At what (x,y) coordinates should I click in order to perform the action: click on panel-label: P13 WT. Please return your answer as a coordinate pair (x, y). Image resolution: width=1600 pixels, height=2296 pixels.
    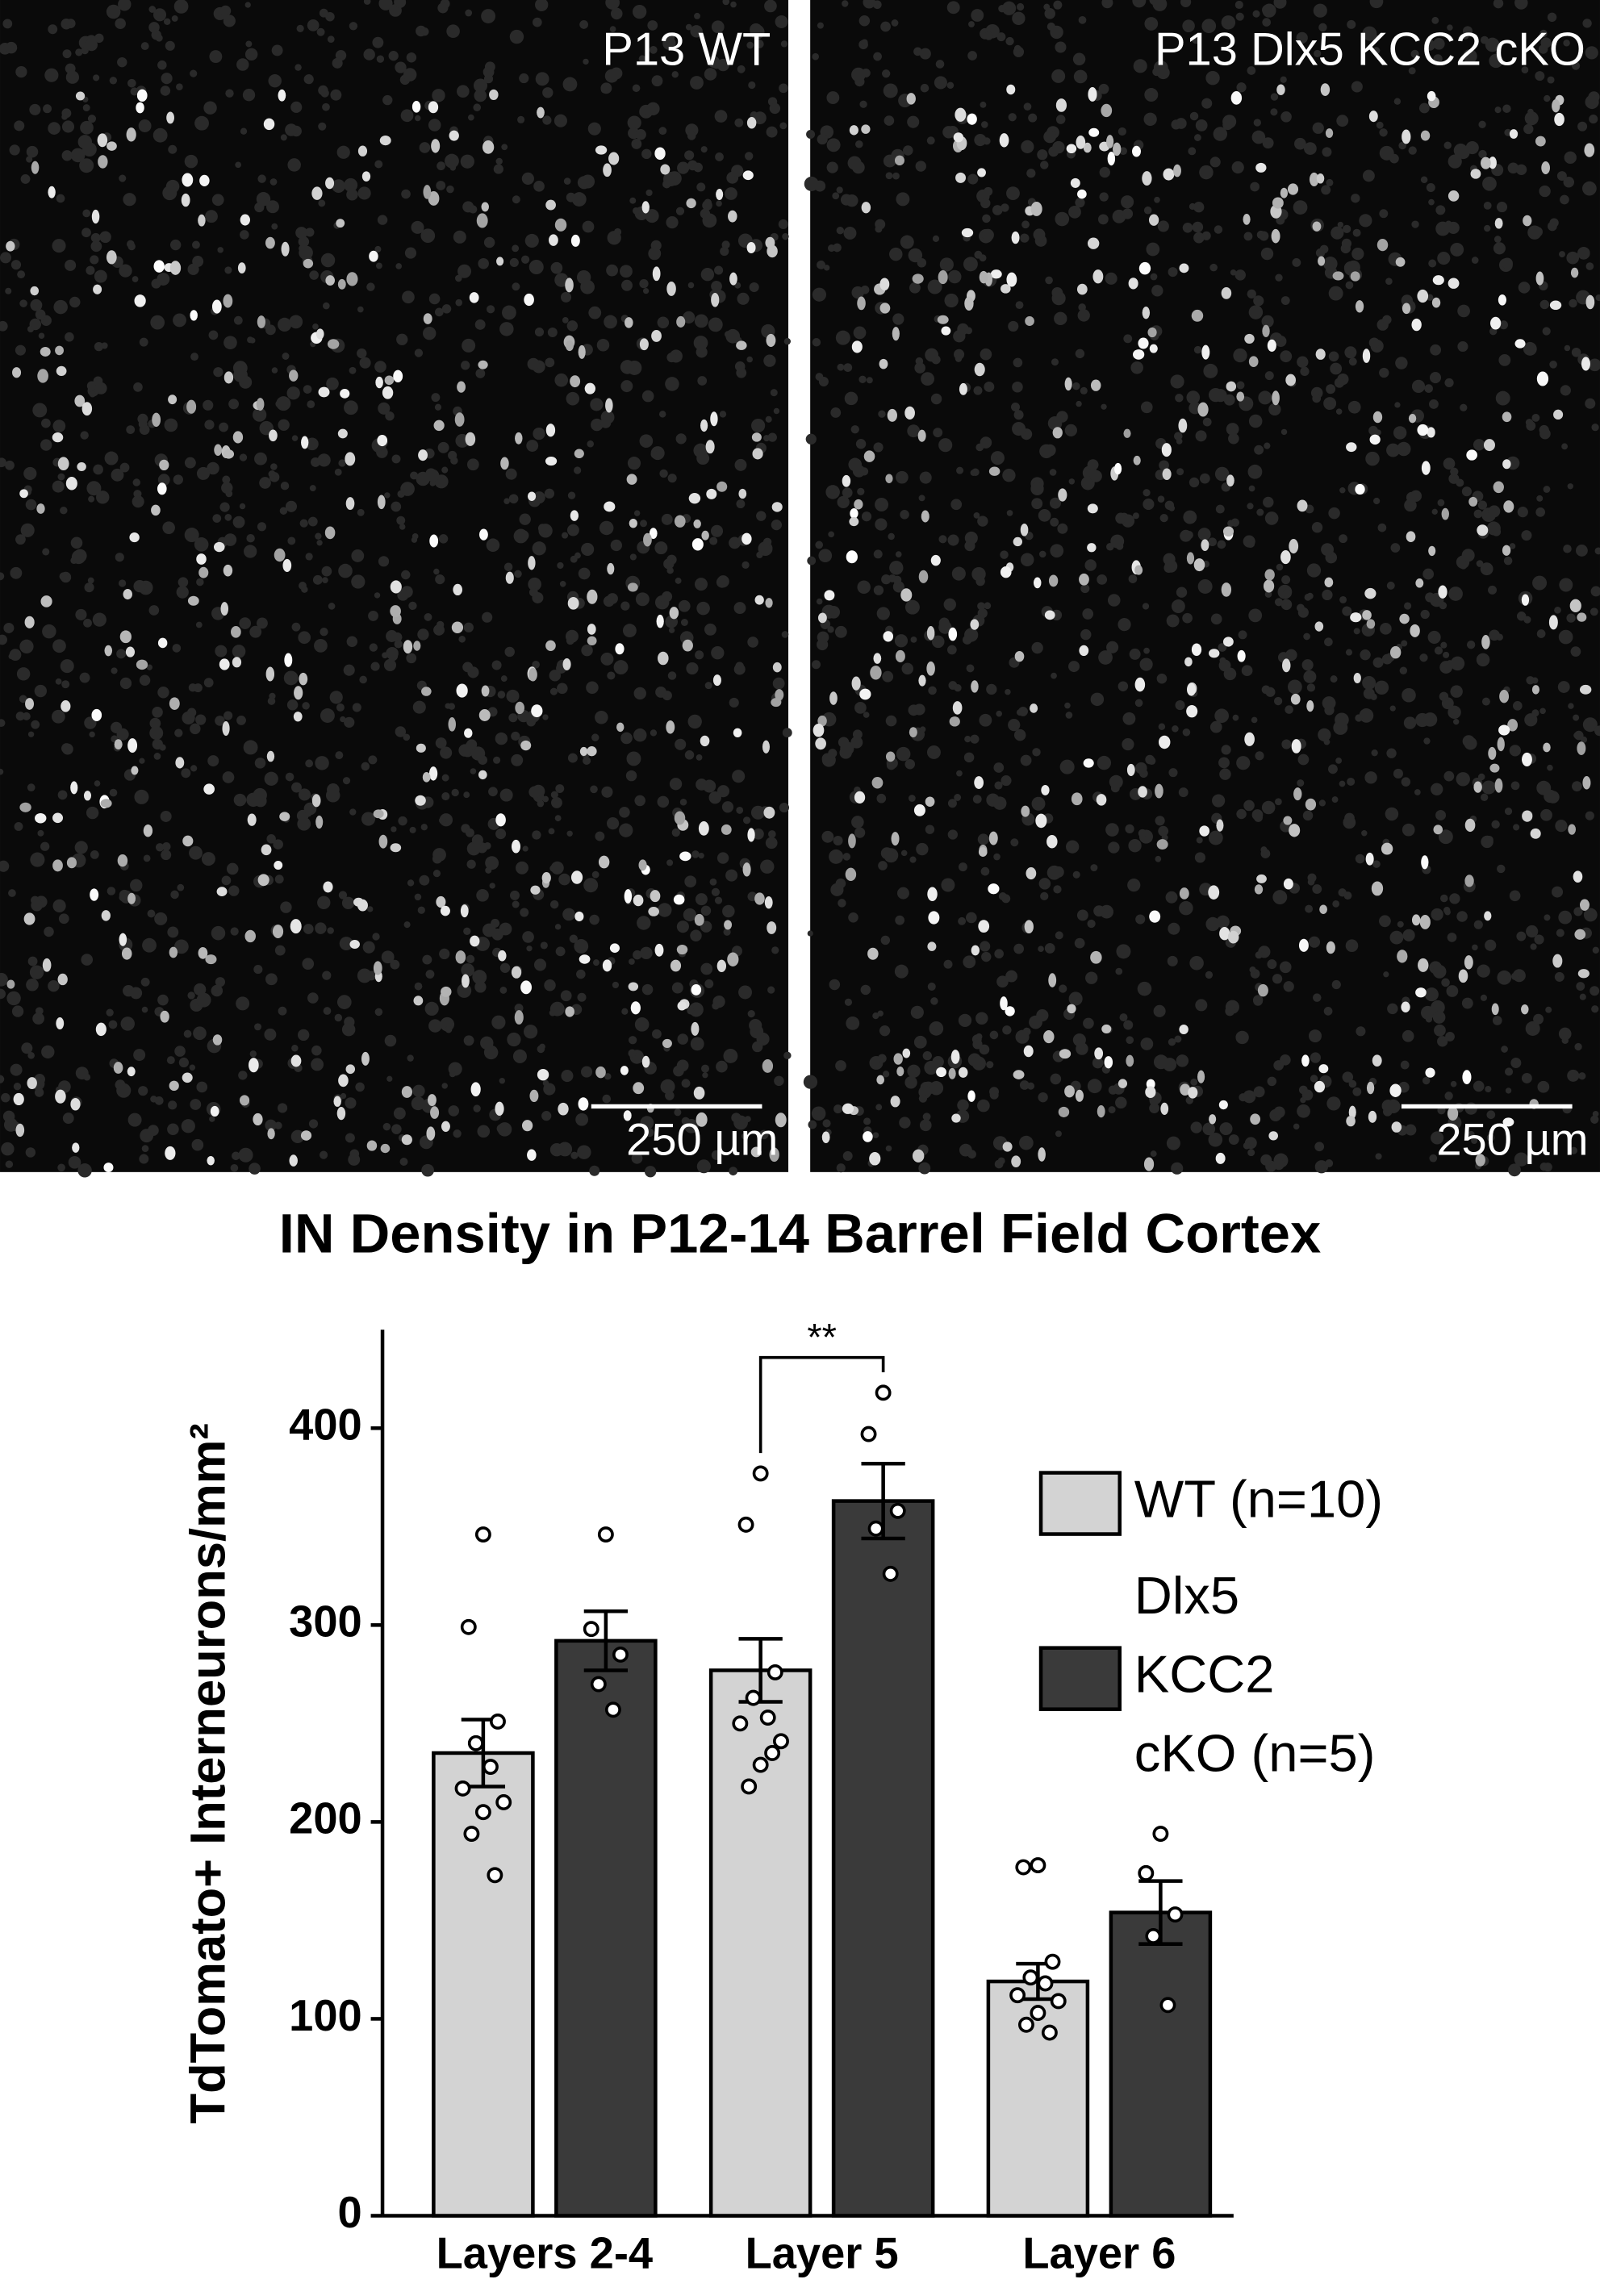
    Looking at the image, I should click on (686, 49).